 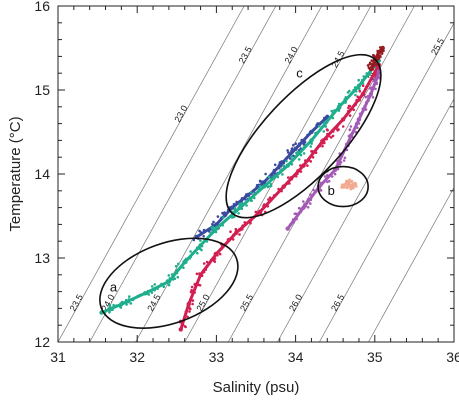 I want to click on isopycnal-label: 23.0, so click(x=180, y=114).